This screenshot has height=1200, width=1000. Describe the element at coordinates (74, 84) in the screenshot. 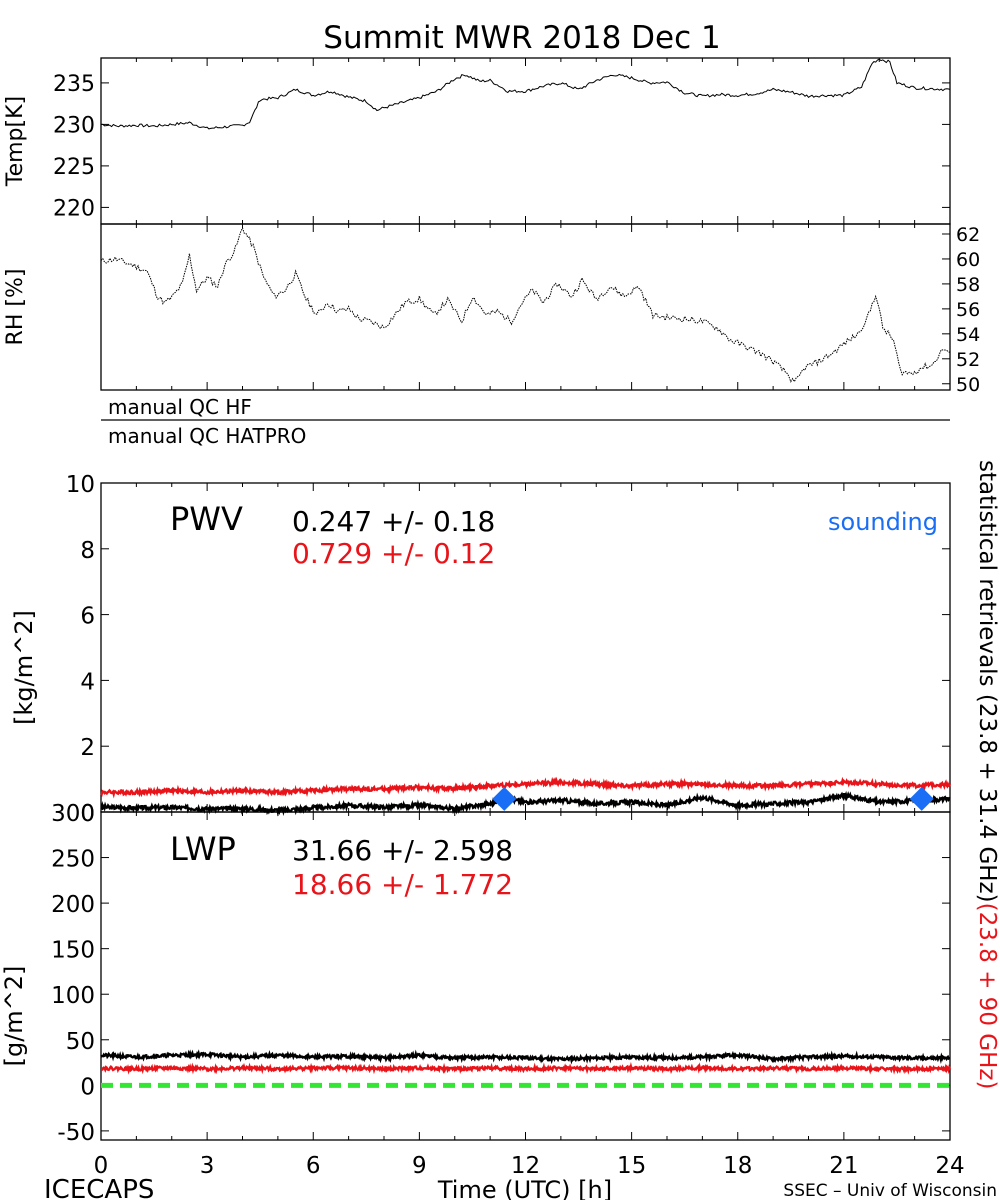

I see `temp-y-label-235: 235` at that location.